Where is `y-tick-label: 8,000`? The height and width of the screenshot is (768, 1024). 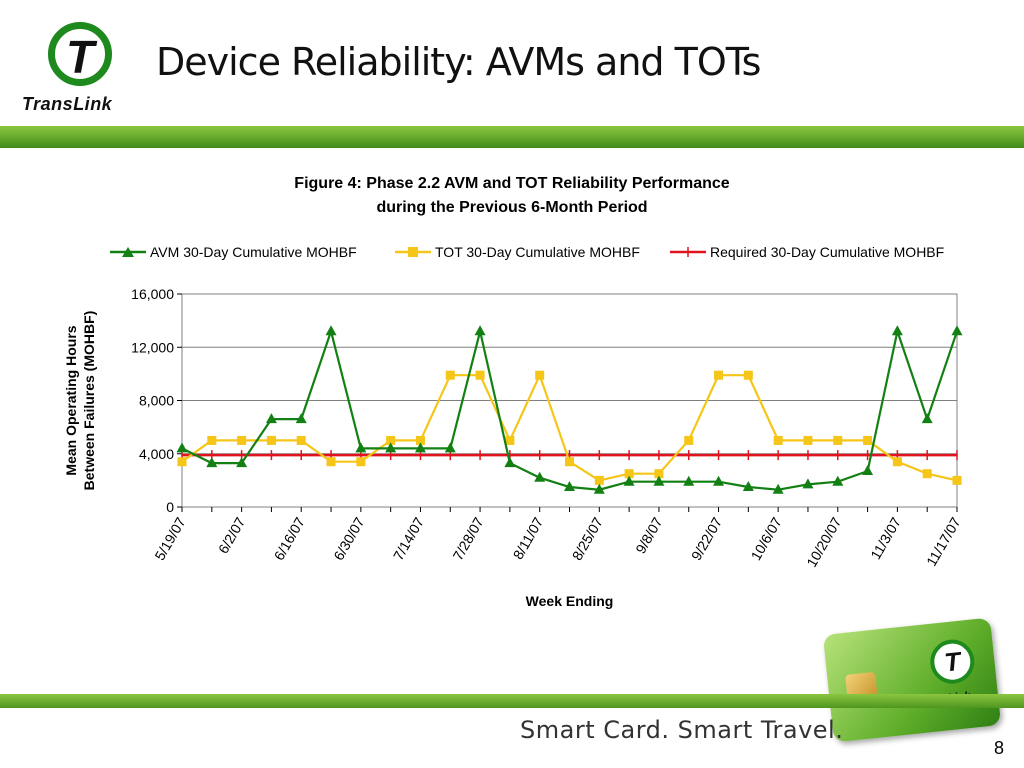 y-tick-label: 8,000 is located at coordinates (156, 401).